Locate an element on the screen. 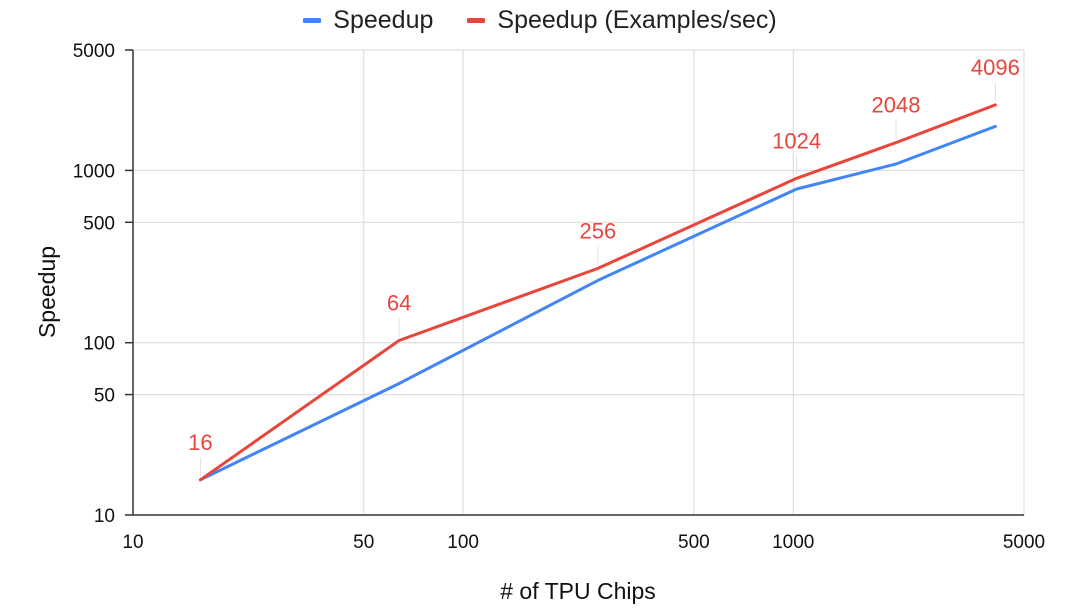 The image size is (1080, 616). x-axis-title: # of TPU Chips is located at coordinates (578, 591).